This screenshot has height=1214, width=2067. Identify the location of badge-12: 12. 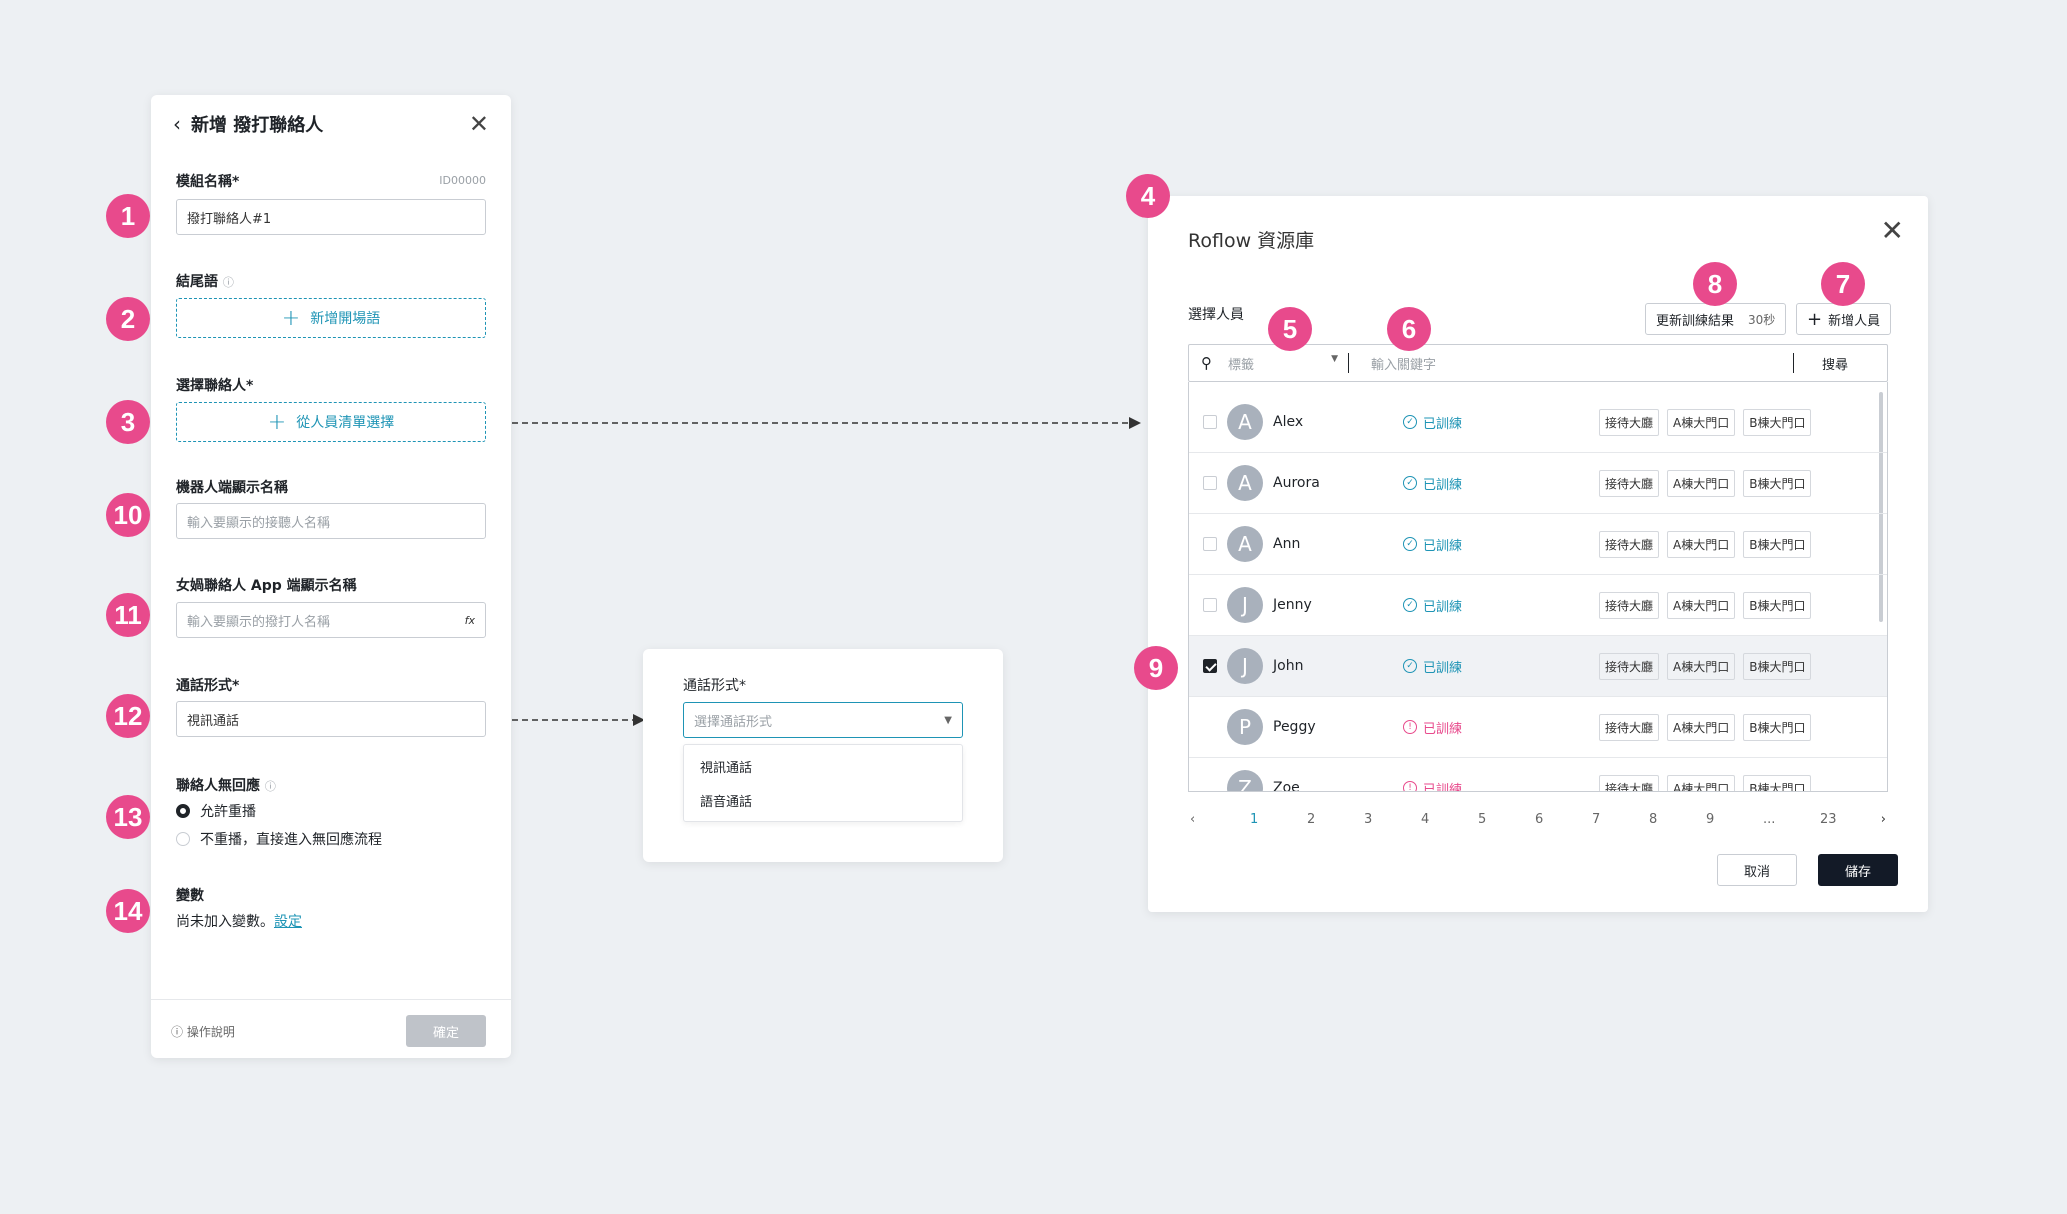
(128, 716).